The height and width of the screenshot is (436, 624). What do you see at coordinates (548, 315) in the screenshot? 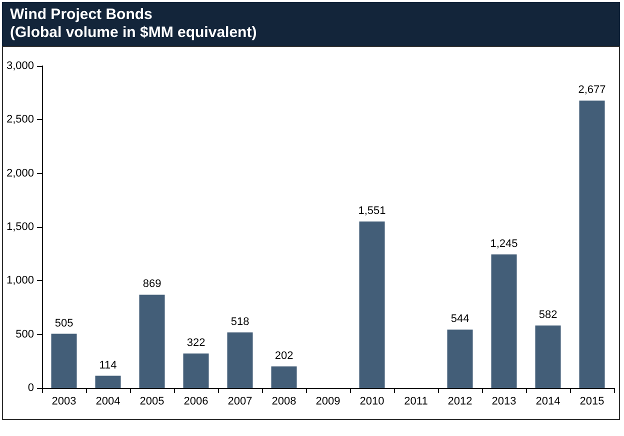
I see `data-label: 582` at bounding box center [548, 315].